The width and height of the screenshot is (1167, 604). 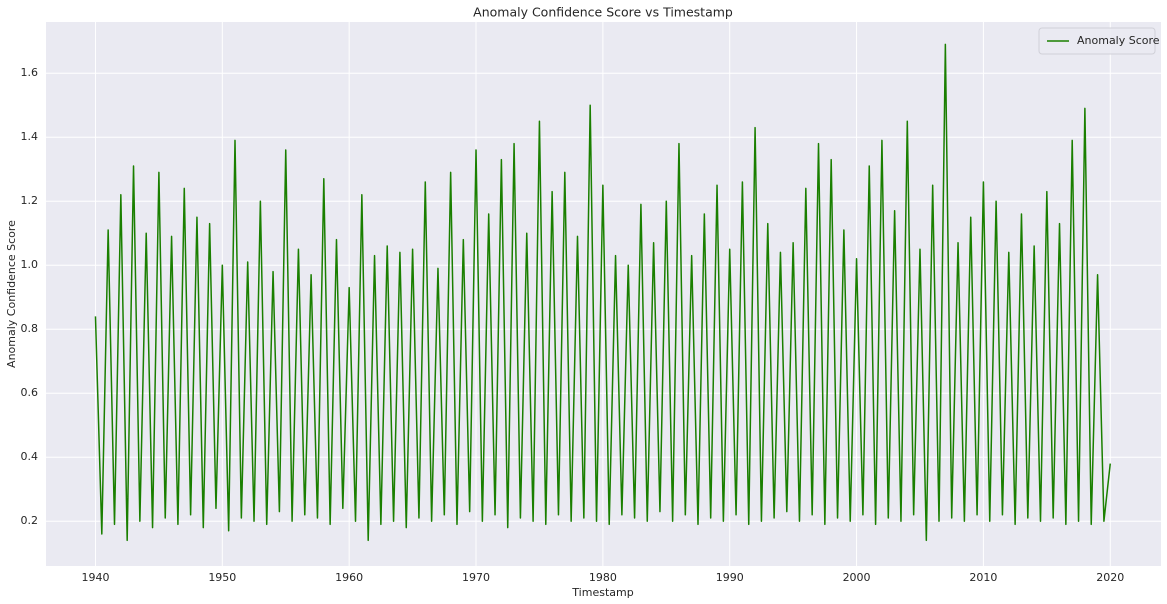 What do you see at coordinates (11, 294) in the screenshot?
I see `y-axis-label: Anomaly Confidence Score` at bounding box center [11, 294].